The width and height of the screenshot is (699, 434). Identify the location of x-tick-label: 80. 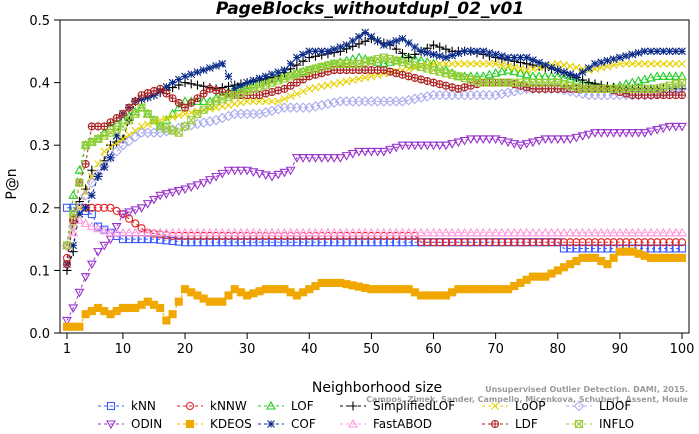
(557, 349).